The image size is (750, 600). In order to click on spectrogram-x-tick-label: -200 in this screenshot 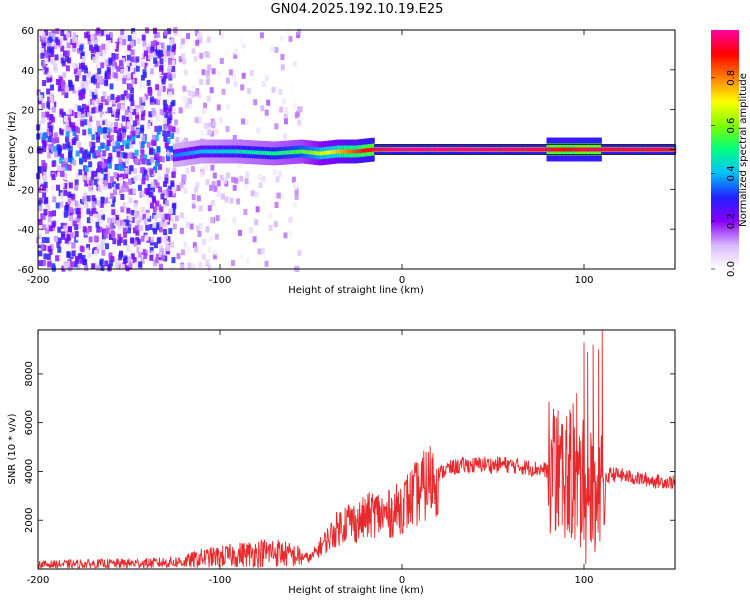, I will do `click(38, 280)`.